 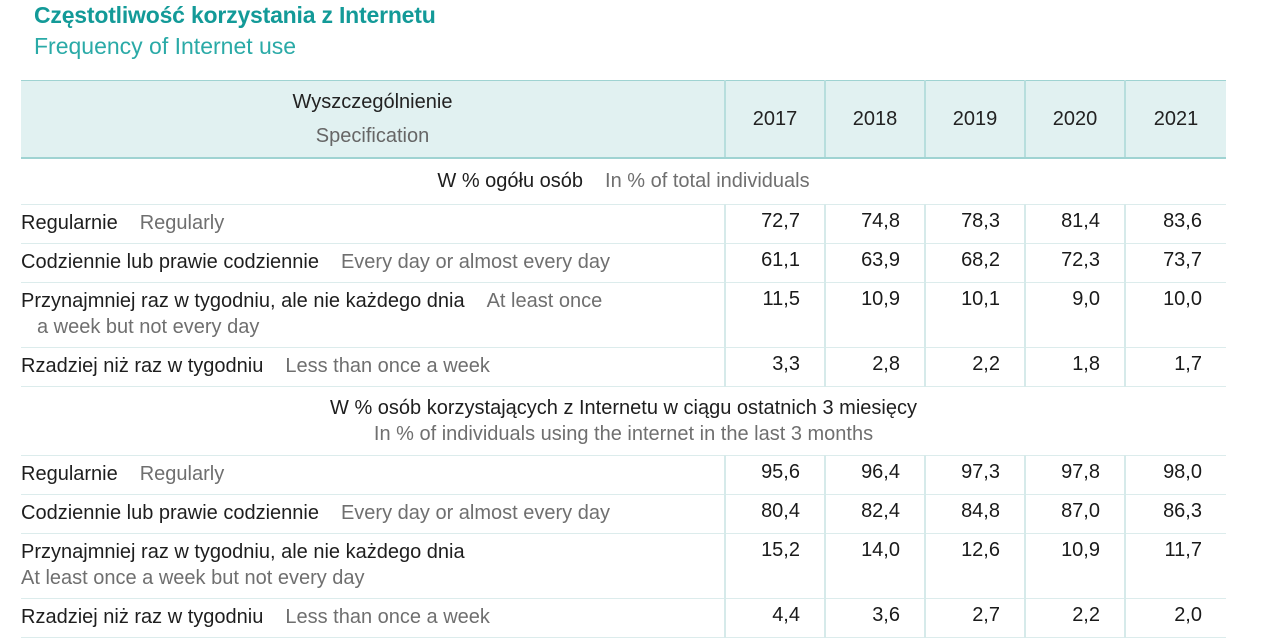 What do you see at coordinates (1175, 475) in the screenshot?
I see `cell-value: 98,0` at bounding box center [1175, 475].